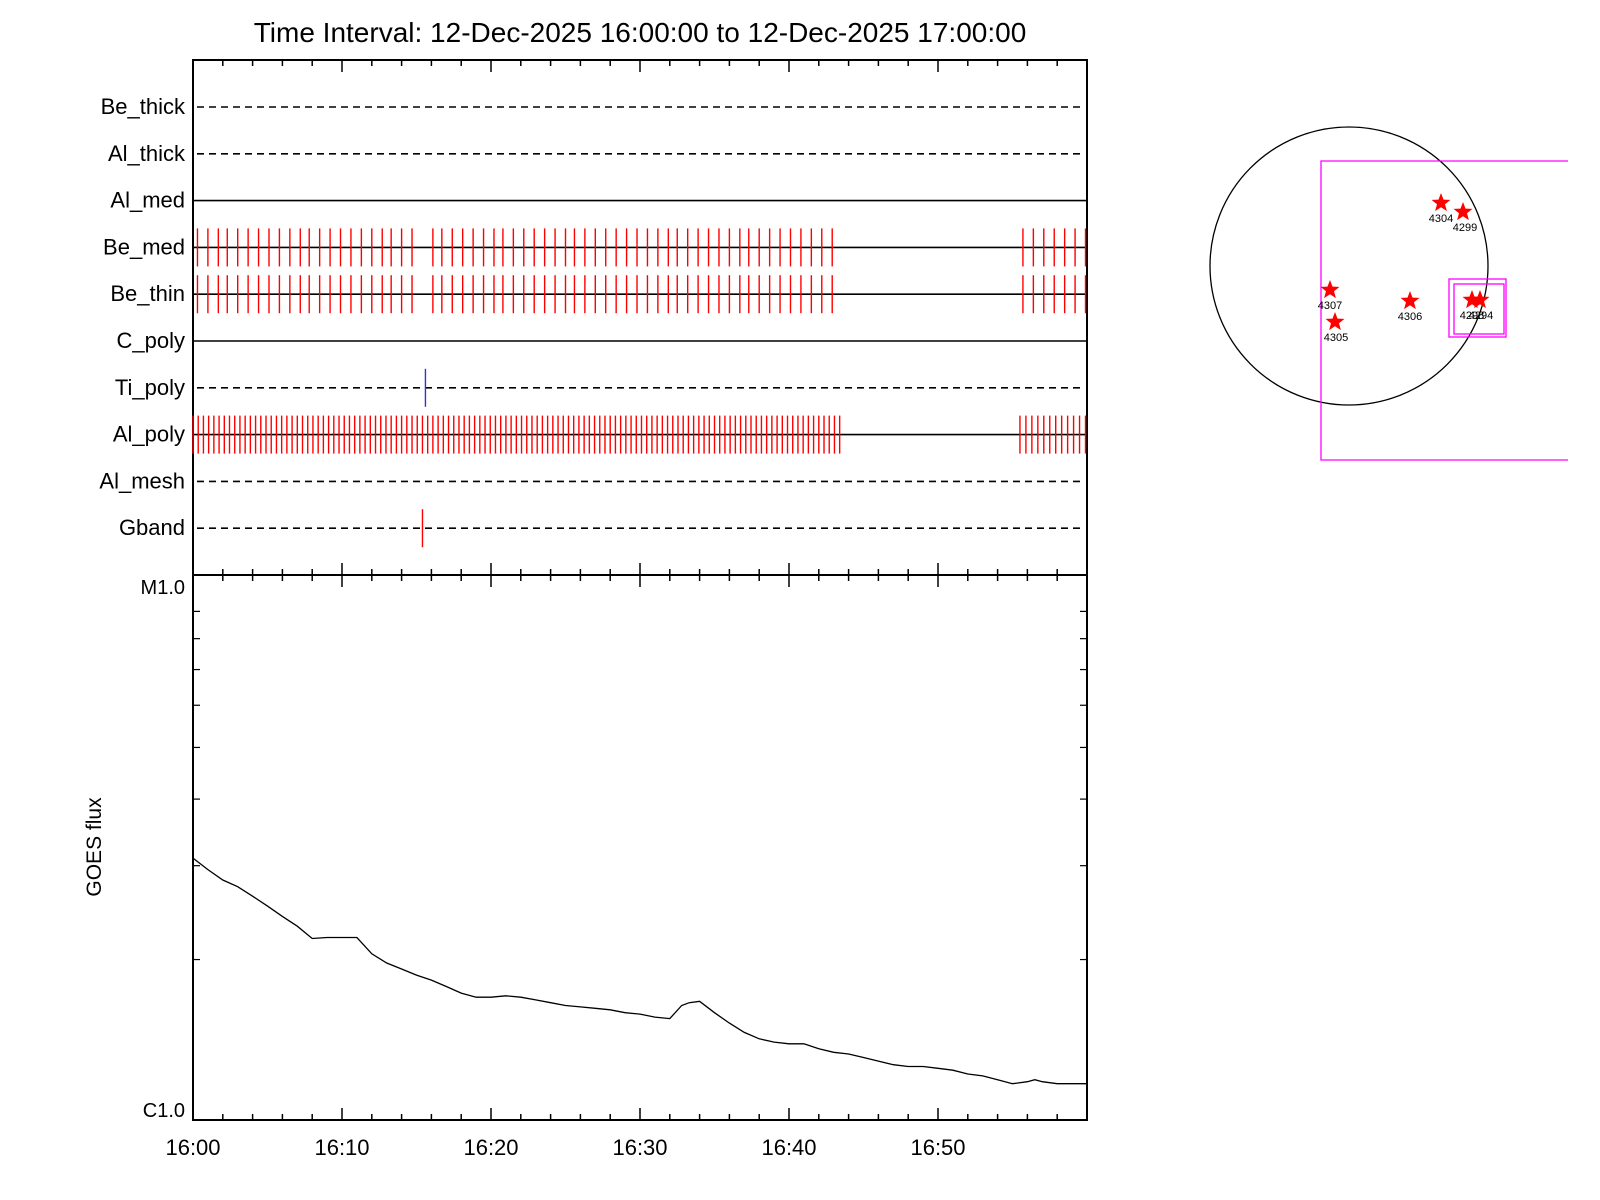 The image size is (1600, 1200). I want to click on region-number: 4294, so click(1481, 316).